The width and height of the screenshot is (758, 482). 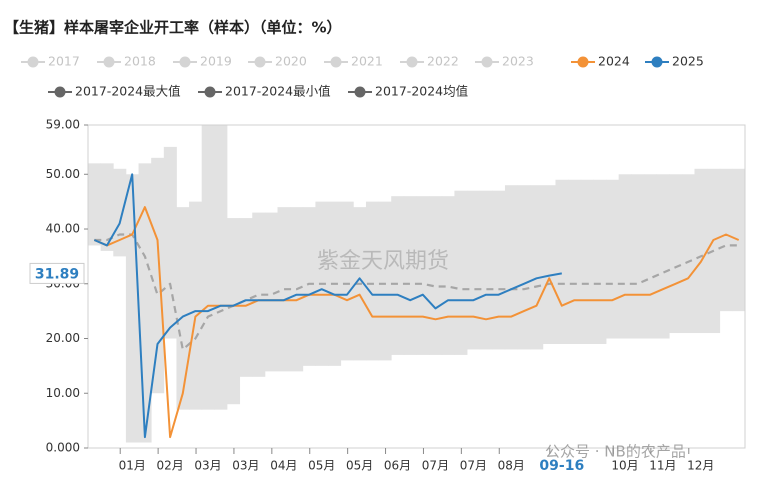 I want to click on x-tick-label: 09-16, so click(x=561, y=466).